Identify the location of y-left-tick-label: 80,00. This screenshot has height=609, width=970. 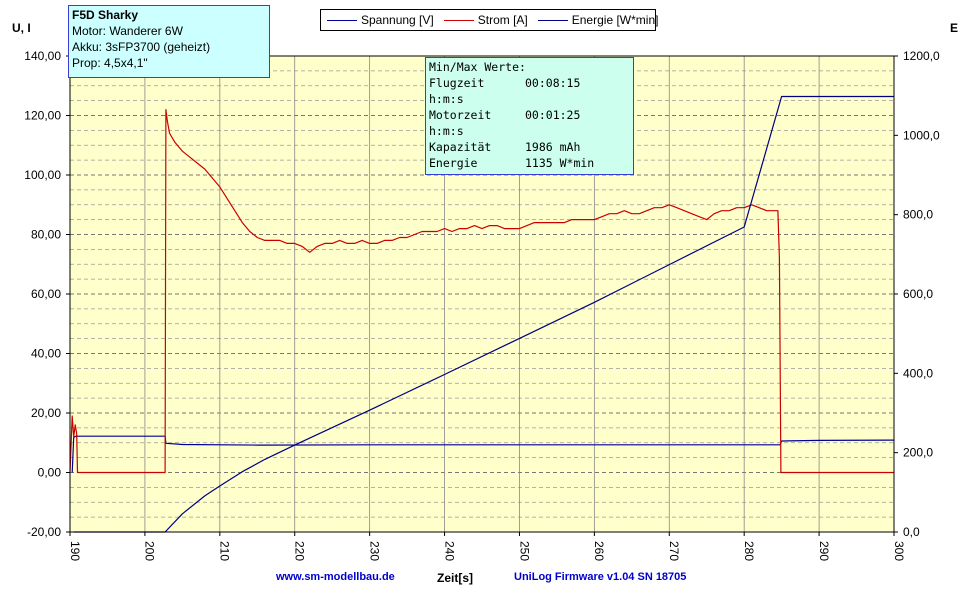
(46, 235).